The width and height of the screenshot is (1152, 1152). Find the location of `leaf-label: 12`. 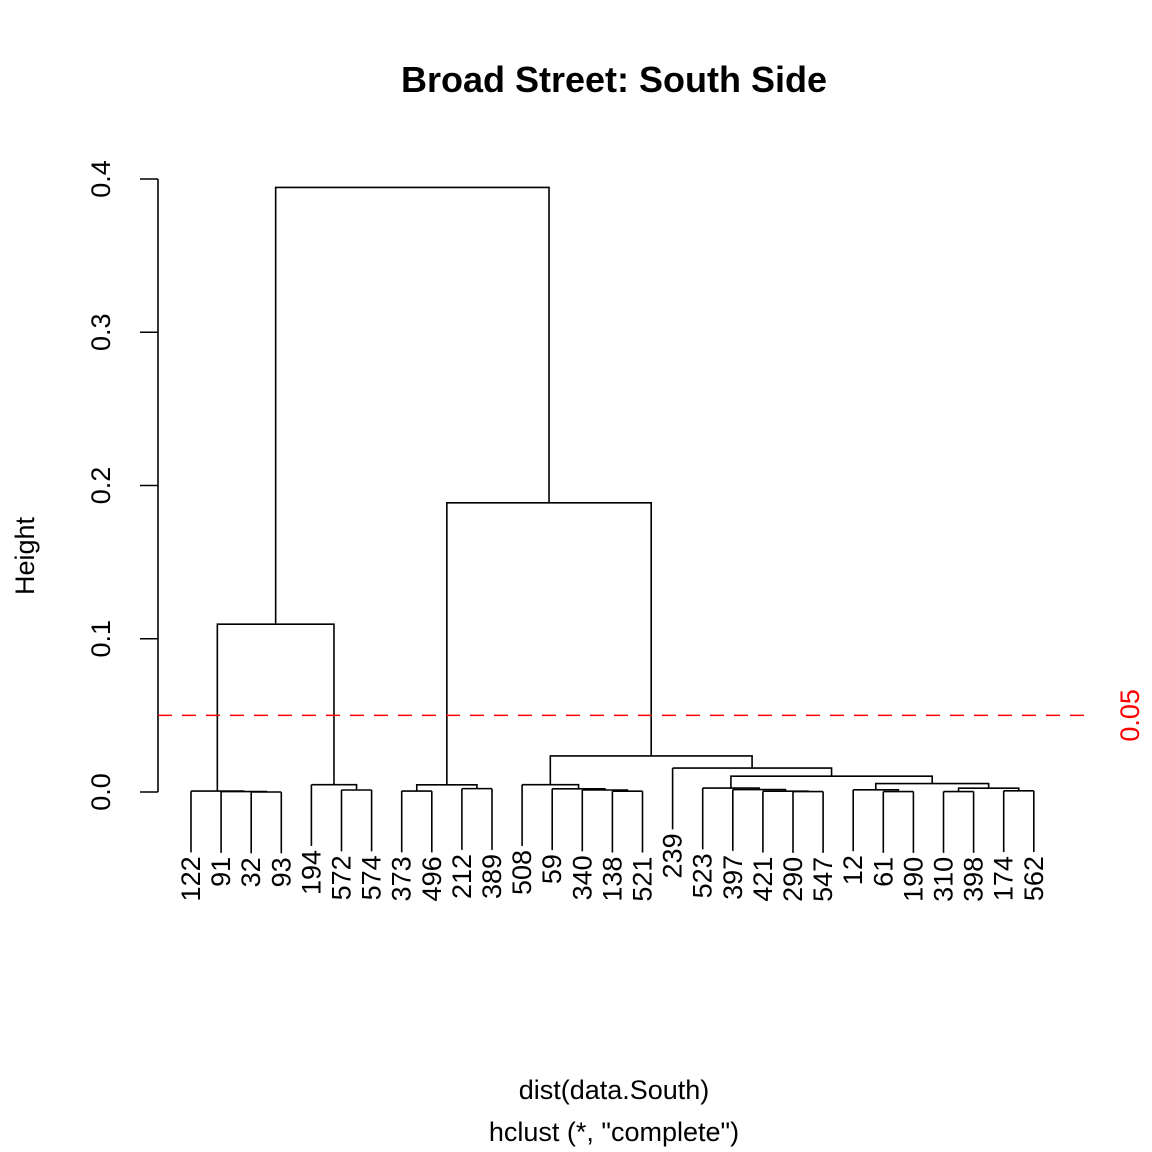

leaf-label: 12 is located at coordinates (853, 870).